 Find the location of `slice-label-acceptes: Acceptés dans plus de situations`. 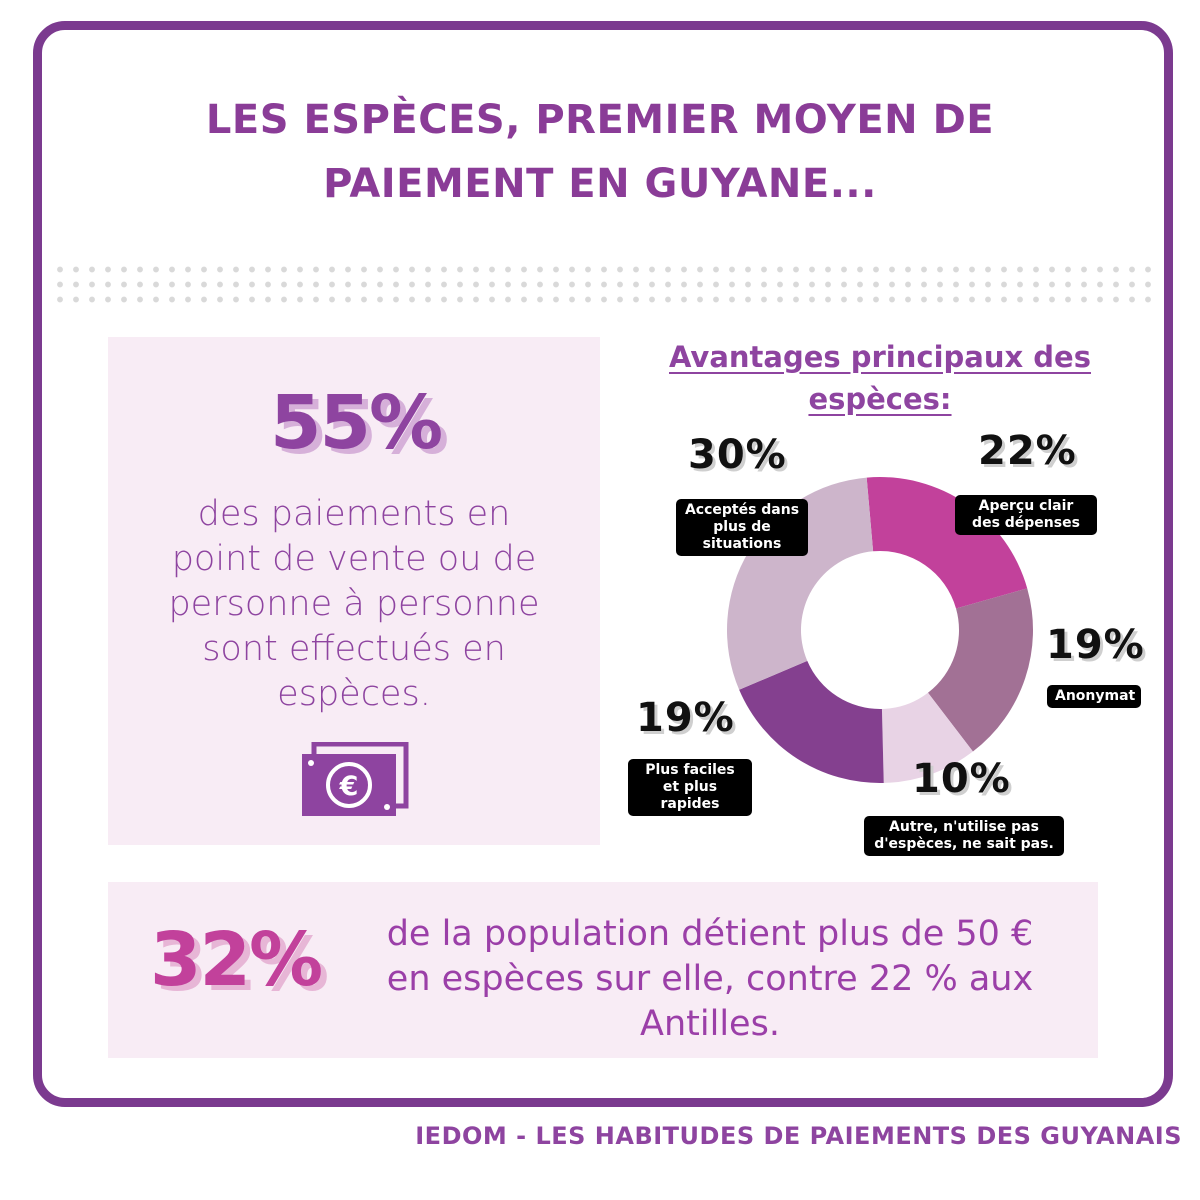

slice-label-acceptes: Acceptés dans plus de situations is located at coordinates (742, 527).